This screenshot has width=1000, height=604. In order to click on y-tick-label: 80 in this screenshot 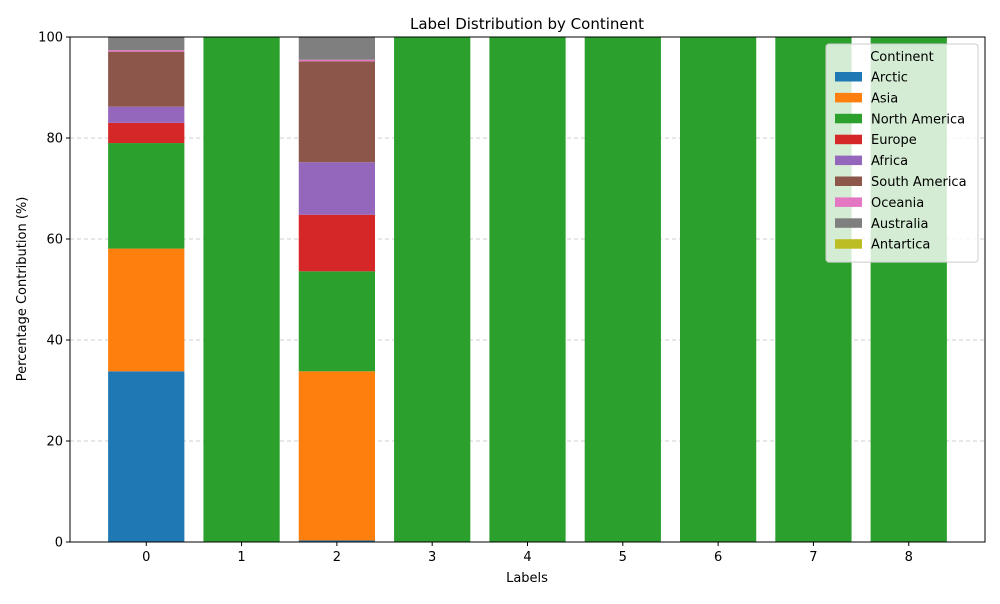, I will do `click(54, 139)`.